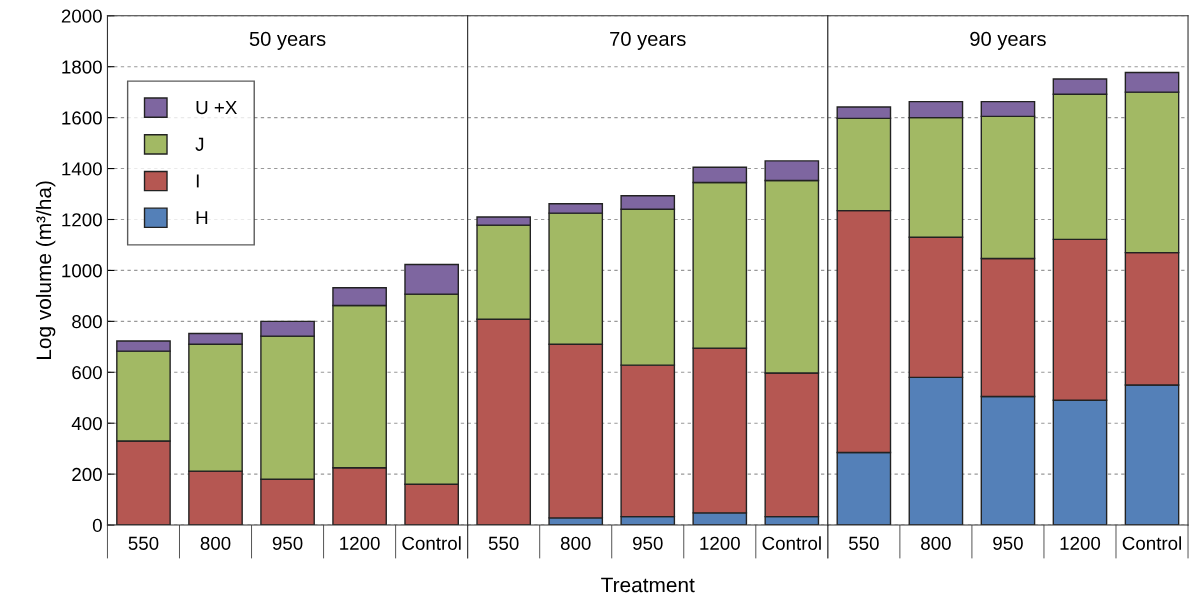  What do you see at coordinates (82, 220) in the screenshot?
I see `y-tick-label: 1200` at bounding box center [82, 220].